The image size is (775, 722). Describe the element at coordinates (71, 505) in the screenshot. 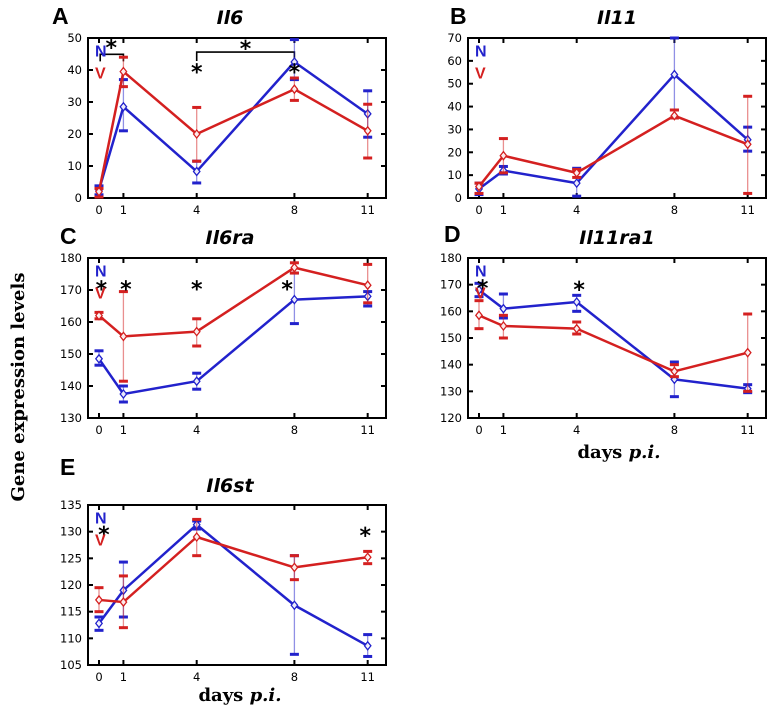

I see `y-tick-label: 135` at that location.